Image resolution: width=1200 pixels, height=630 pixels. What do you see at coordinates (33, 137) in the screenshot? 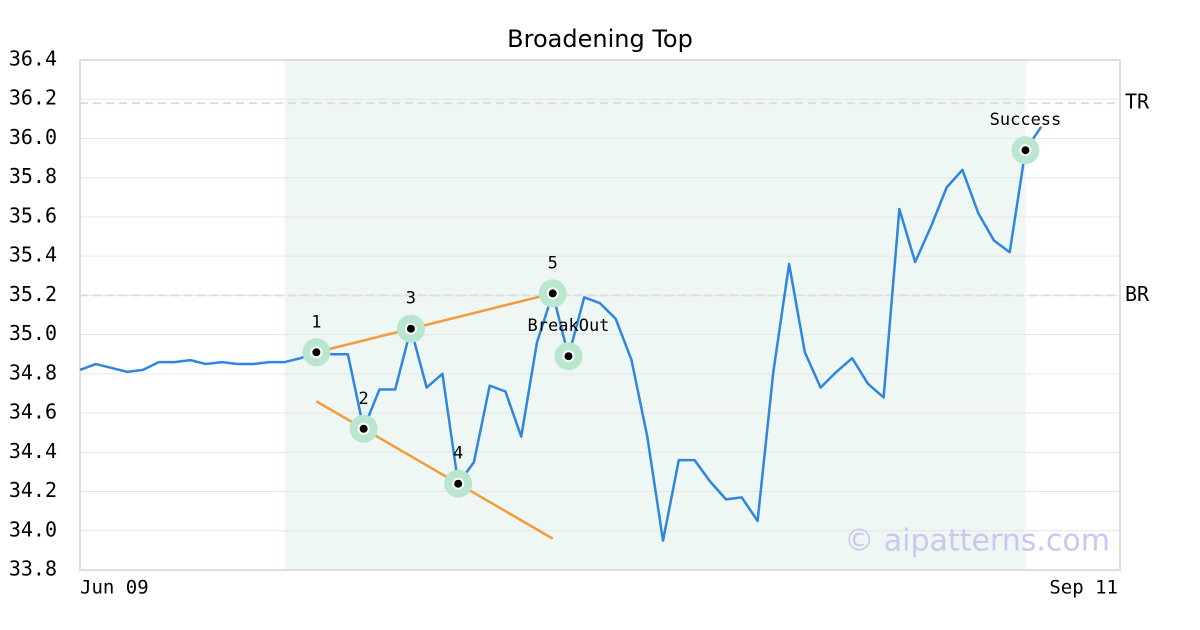
I see `y-tick-label: 36.0` at bounding box center [33, 137].